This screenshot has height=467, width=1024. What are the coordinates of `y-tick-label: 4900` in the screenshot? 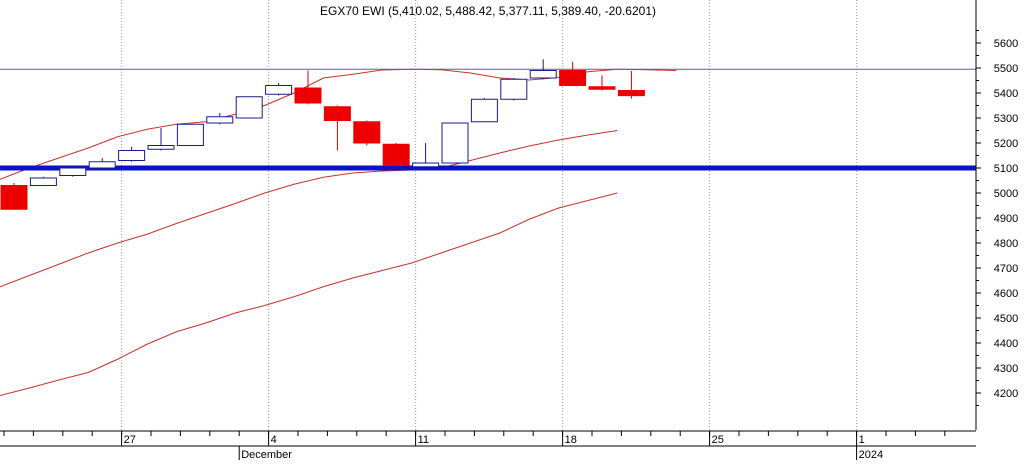 It's located at (1006, 219).